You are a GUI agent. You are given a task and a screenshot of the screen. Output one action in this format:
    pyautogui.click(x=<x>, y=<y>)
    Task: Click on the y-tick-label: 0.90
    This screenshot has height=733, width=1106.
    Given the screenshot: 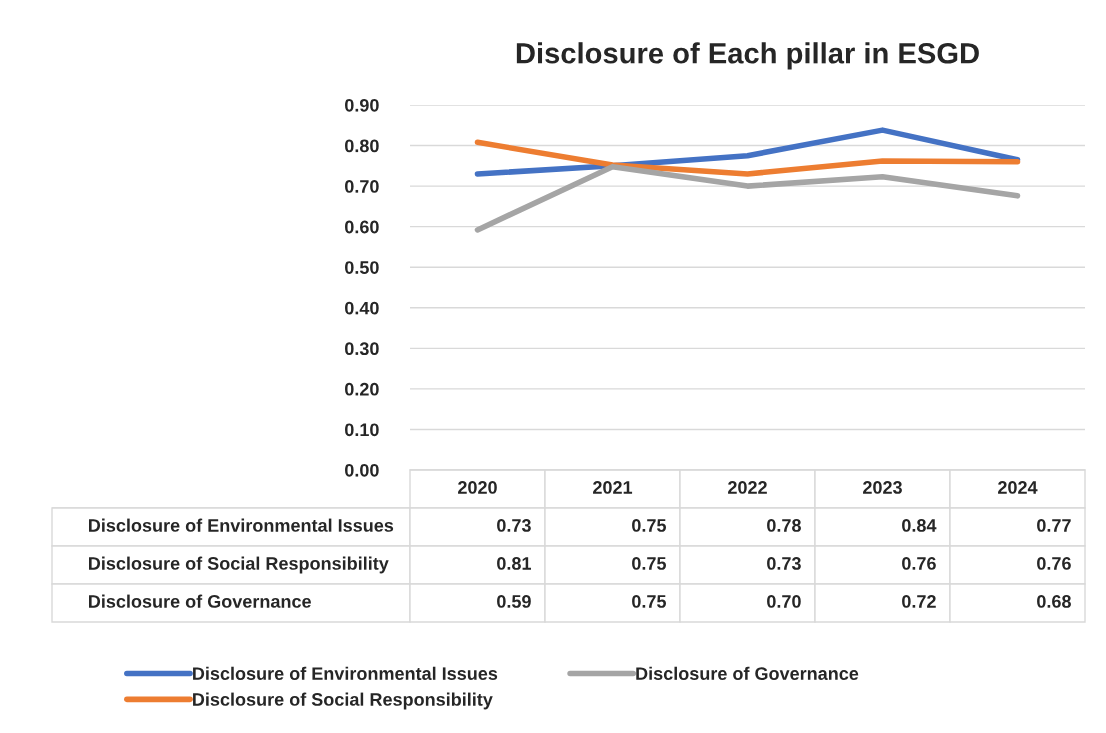 What is the action you would take?
    pyautogui.click(x=362, y=105)
    